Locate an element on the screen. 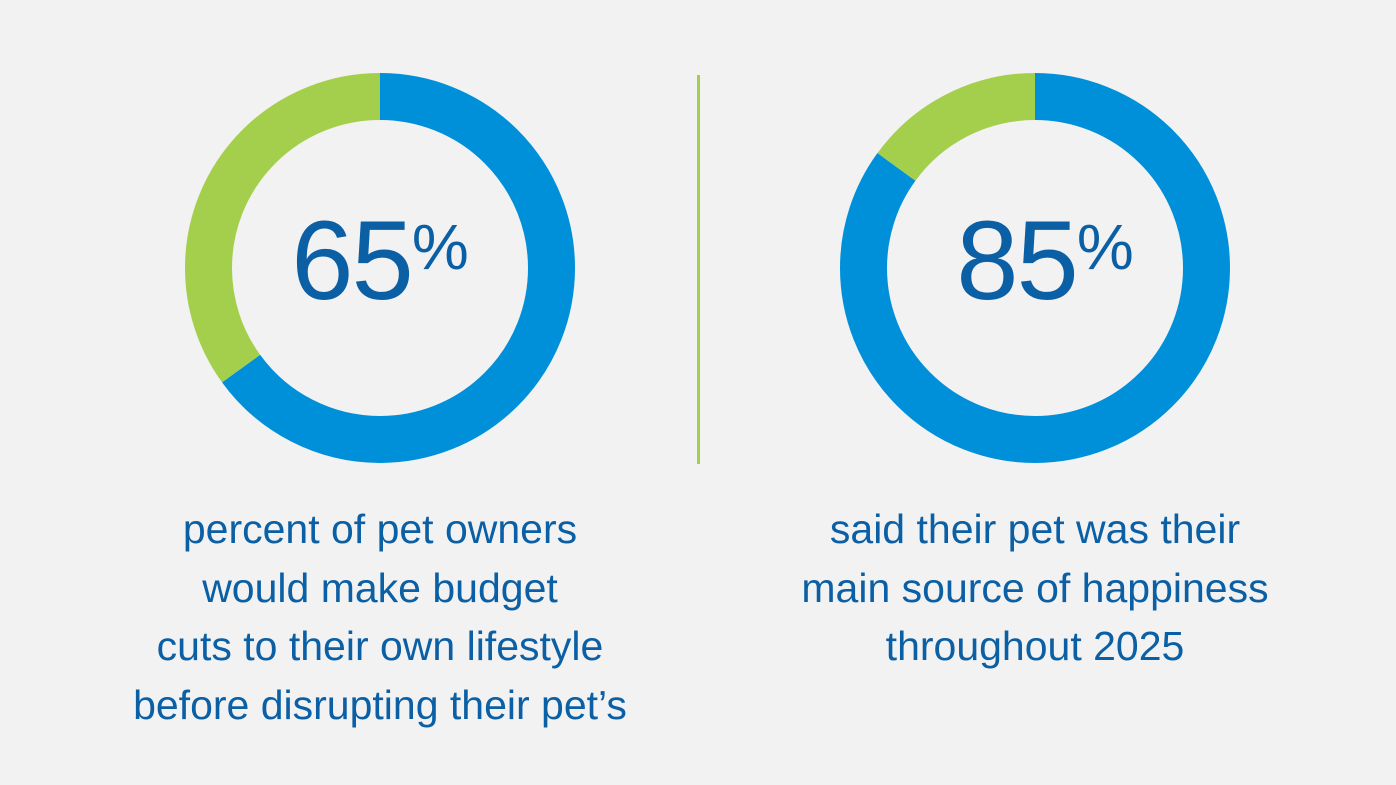 This screenshot has width=1396, height=785. caption-line: percent of pet owners is located at coordinates (380, 529).